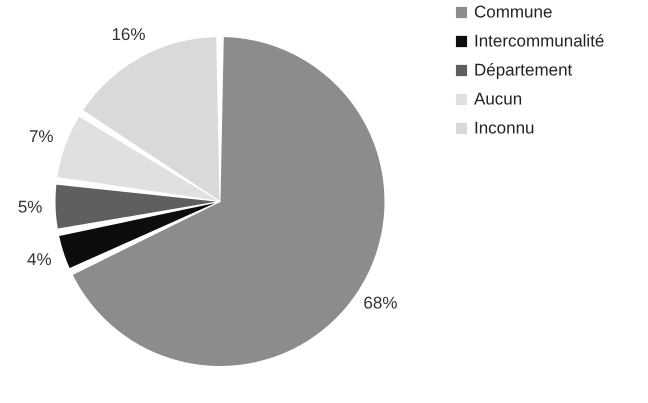  I want to click on data-label: 7%, so click(41, 136).